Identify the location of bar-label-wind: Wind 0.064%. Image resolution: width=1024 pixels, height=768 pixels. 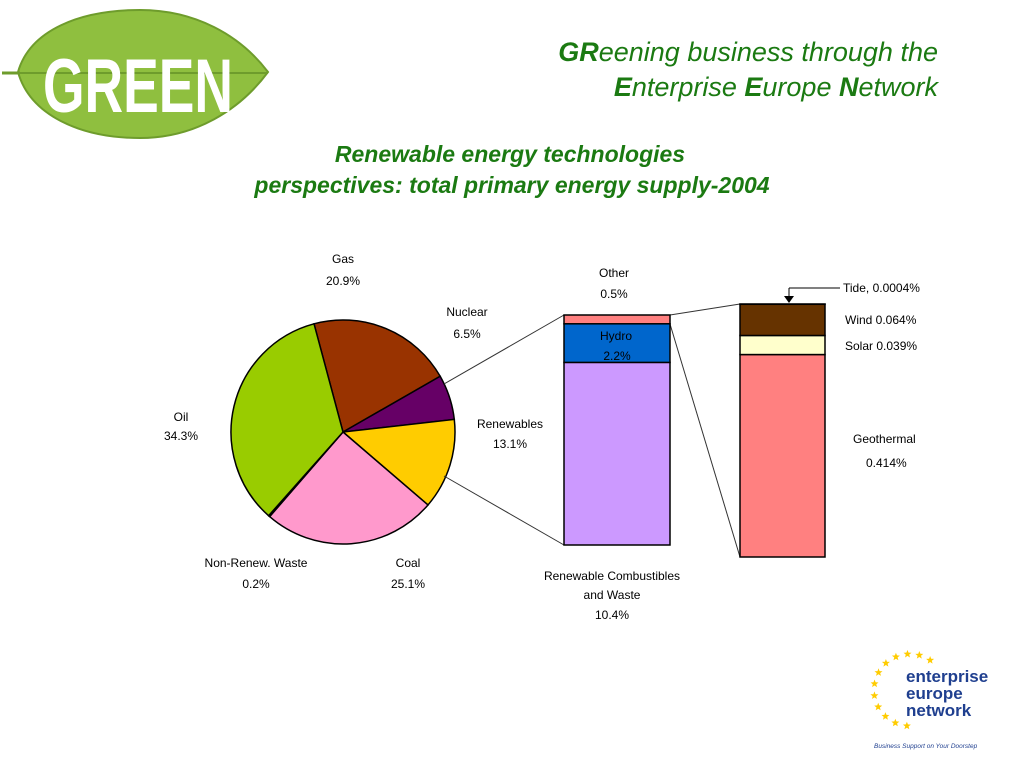
(881, 320).